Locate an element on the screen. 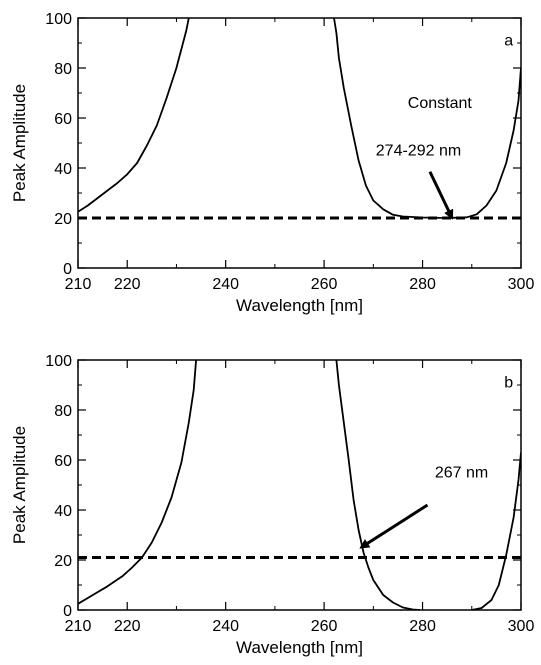 The height and width of the screenshot is (665, 541). annotation-text: Constant is located at coordinates (440, 103).